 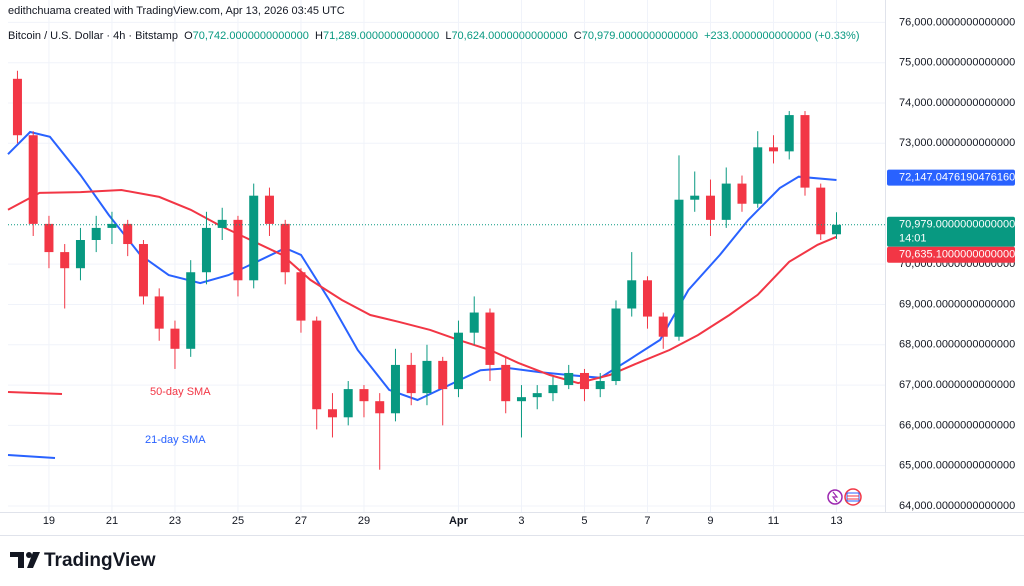 I want to click on x-tick-label: 11, so click(x=773, y=521).